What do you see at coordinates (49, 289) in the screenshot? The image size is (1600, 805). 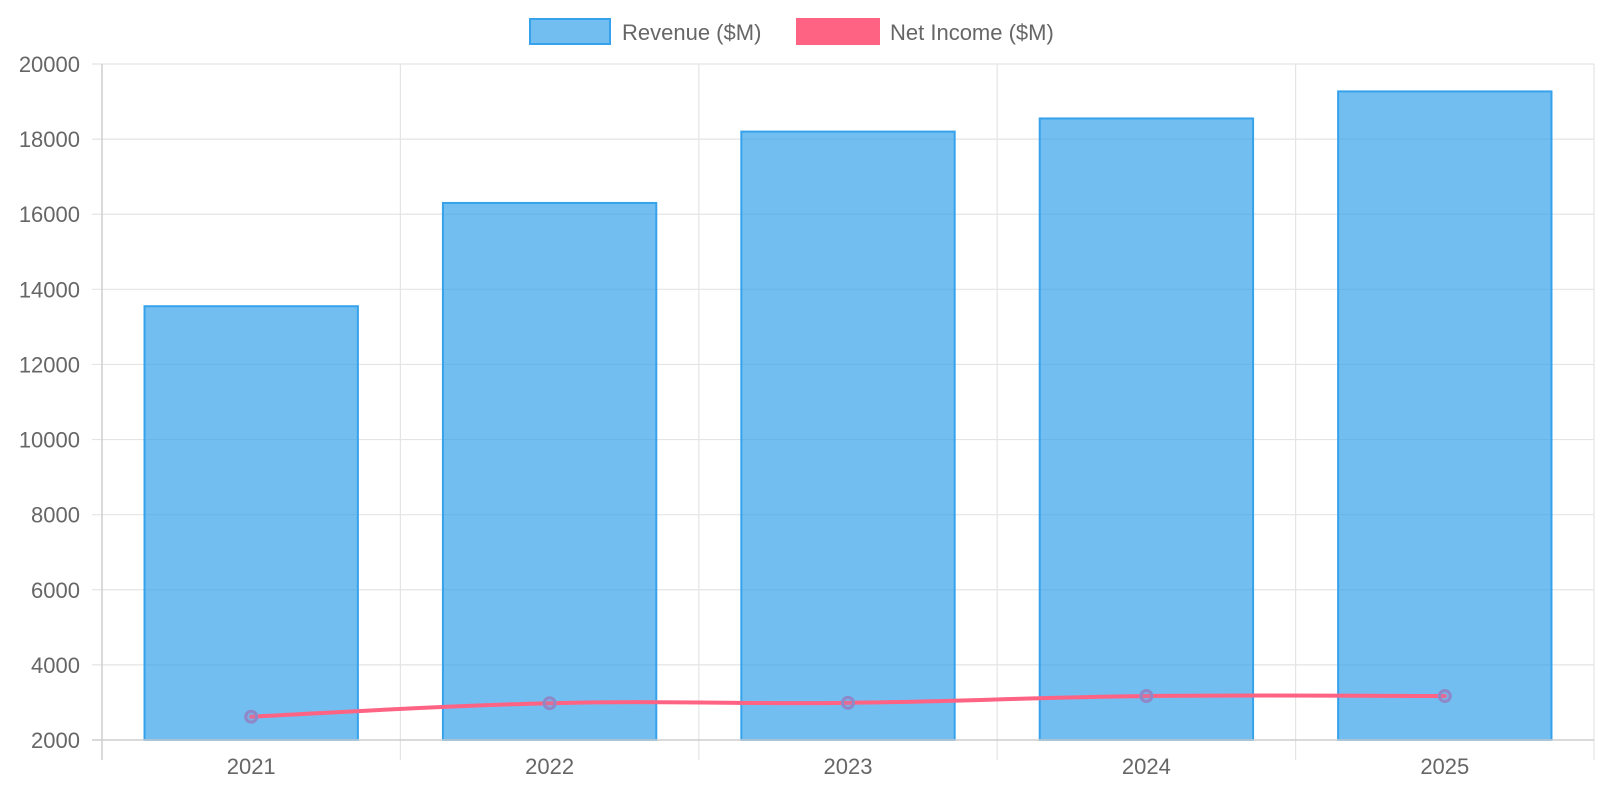 I see `y-tick-label: 14000` at bounding box center [49, 289].